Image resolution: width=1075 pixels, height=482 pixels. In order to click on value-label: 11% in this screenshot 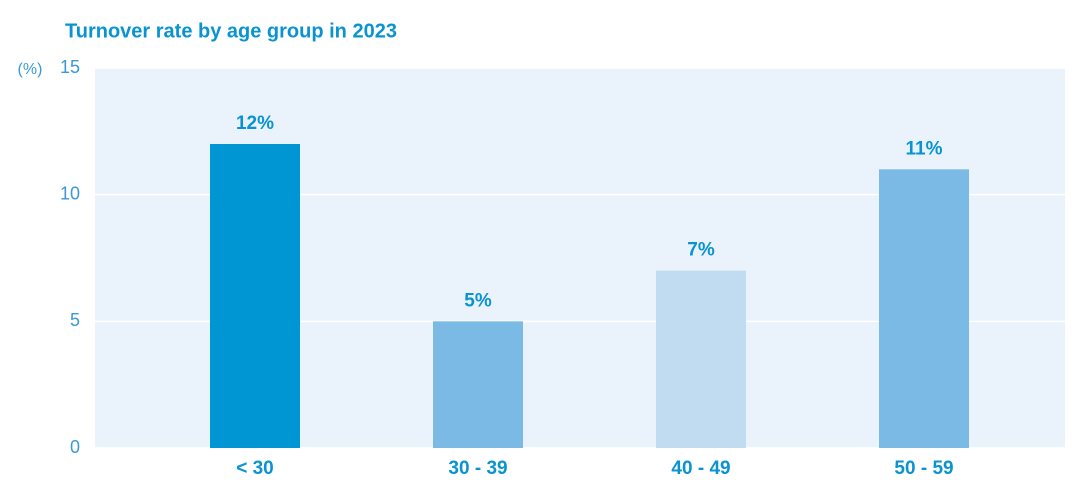, I will do `click(924, 148)`.